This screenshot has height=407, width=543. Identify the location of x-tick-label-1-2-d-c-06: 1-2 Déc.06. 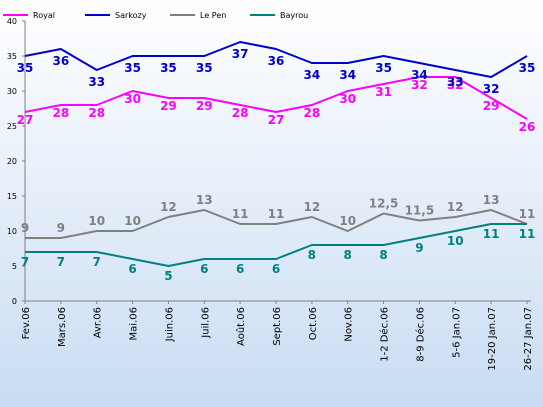
(385, 334).